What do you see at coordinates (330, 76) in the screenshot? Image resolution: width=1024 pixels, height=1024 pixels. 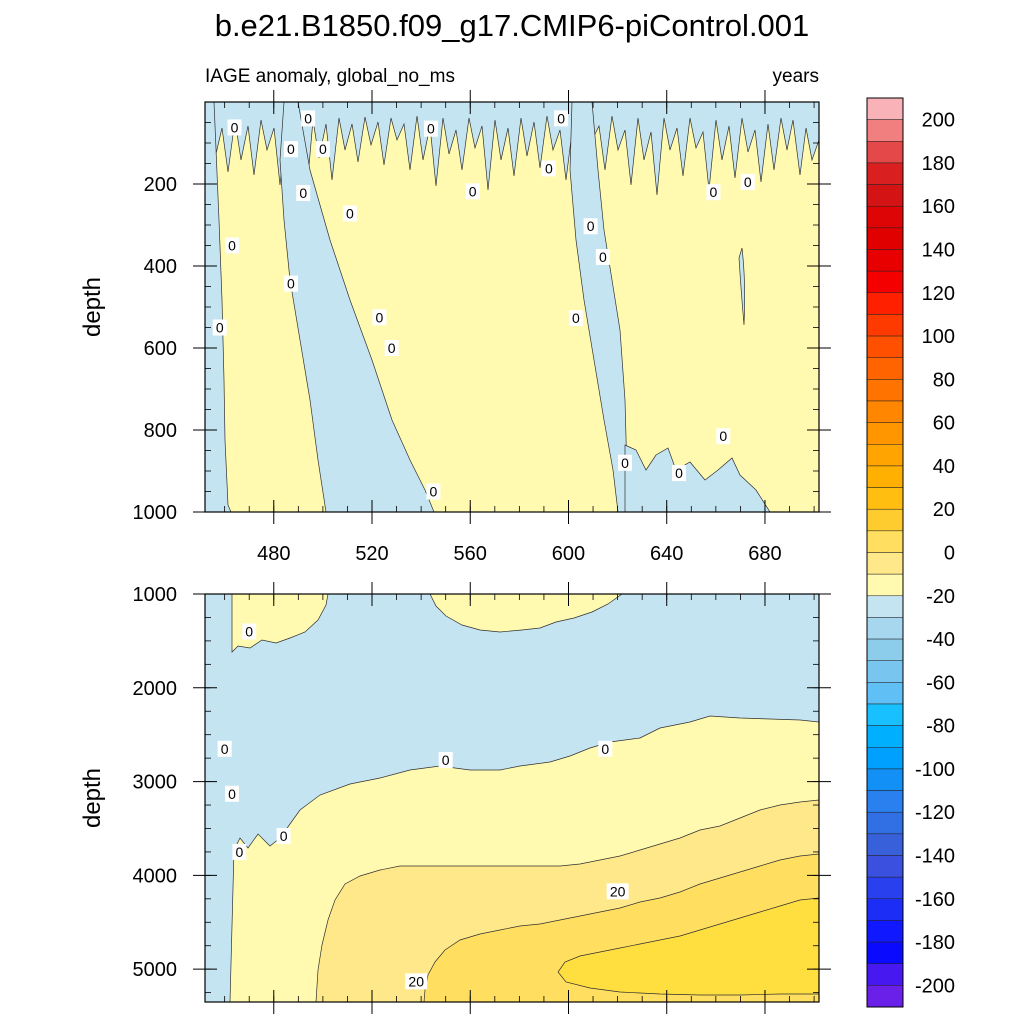 I see `variable-label: IAGE anomaly, global_no_ms` at bounding box center [330, 76].